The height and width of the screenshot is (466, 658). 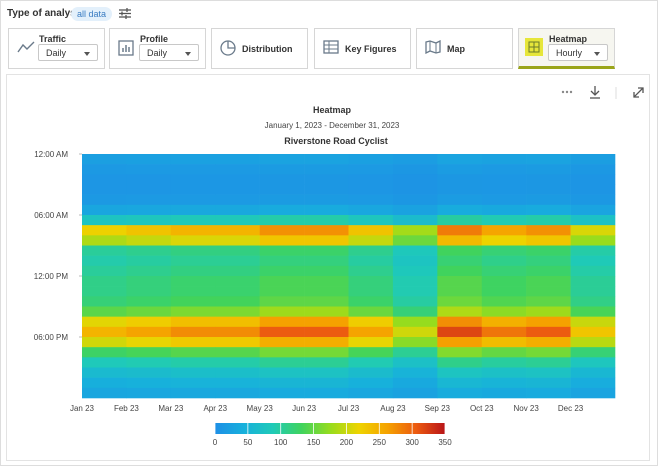 What do you see at coordinates (526, 408) in the screenshot?
I see `x-tick-label: Nov 23` at bounding box center [526, 408].